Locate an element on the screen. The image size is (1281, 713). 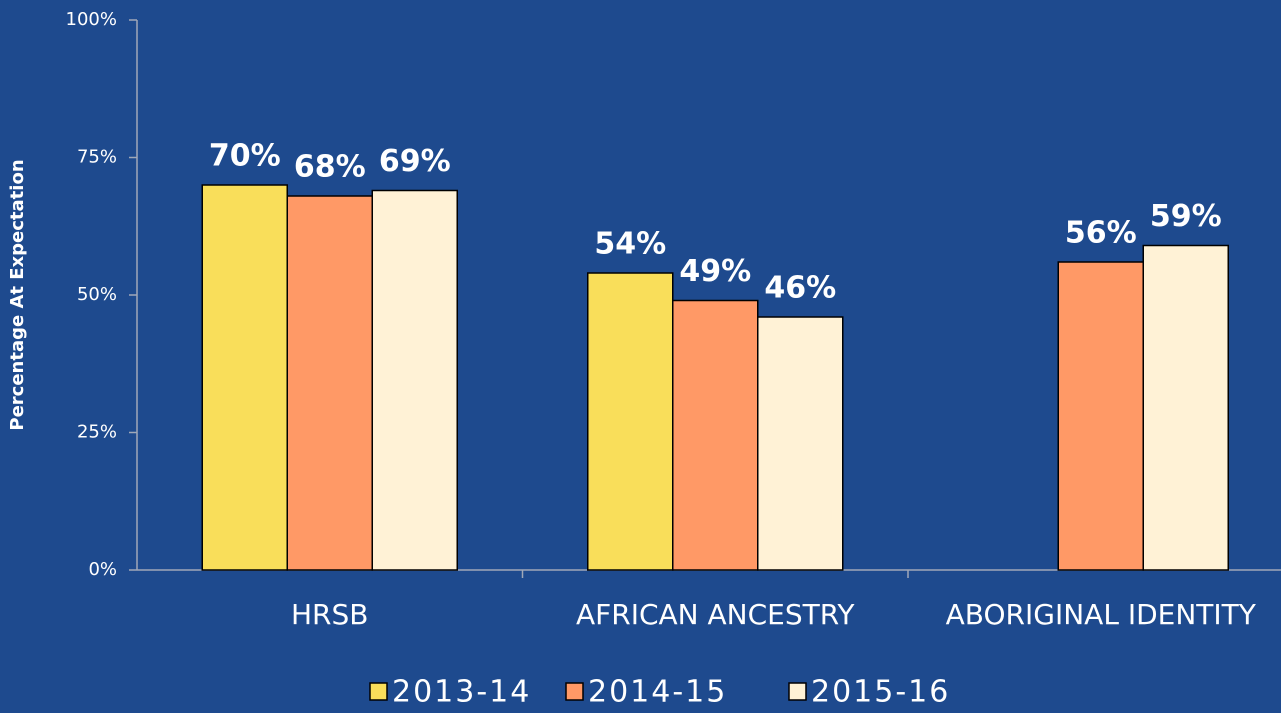
x-tick-label-box: AFRICAN ANCESTRY is located at coordinates (715, 614).